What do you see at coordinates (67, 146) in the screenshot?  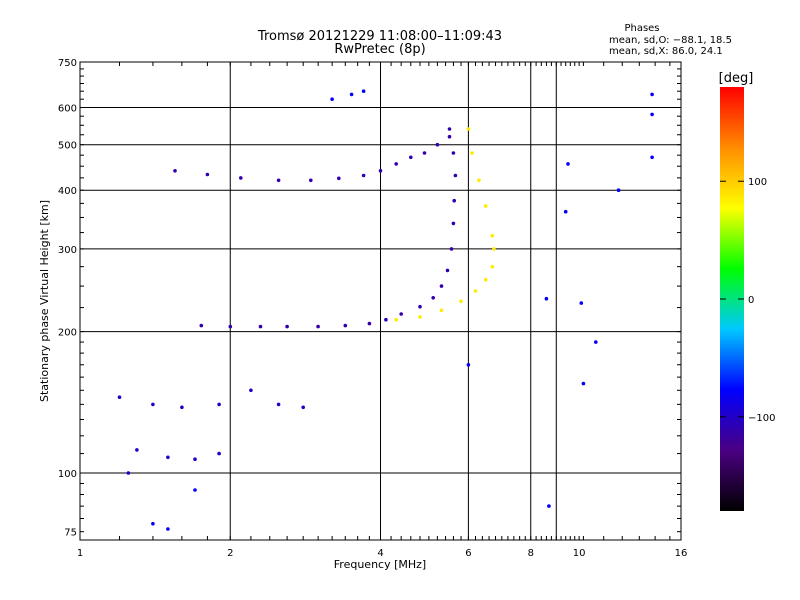 I see `y-tick-label: 500` at bounding box center [67, 146].